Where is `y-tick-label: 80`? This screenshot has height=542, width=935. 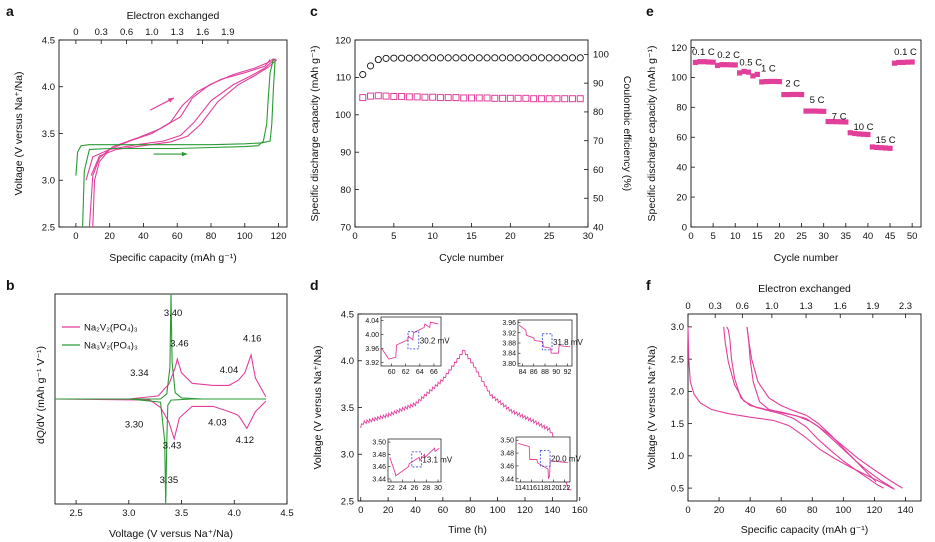
y-tick-label: 80 is located at coordinates (681, 108).